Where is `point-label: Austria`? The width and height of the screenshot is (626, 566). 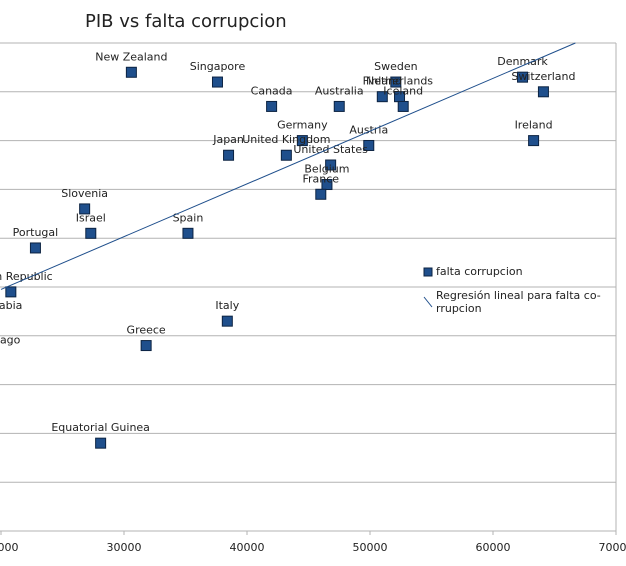
point-label: Austria is located at coordinates (368, 129).